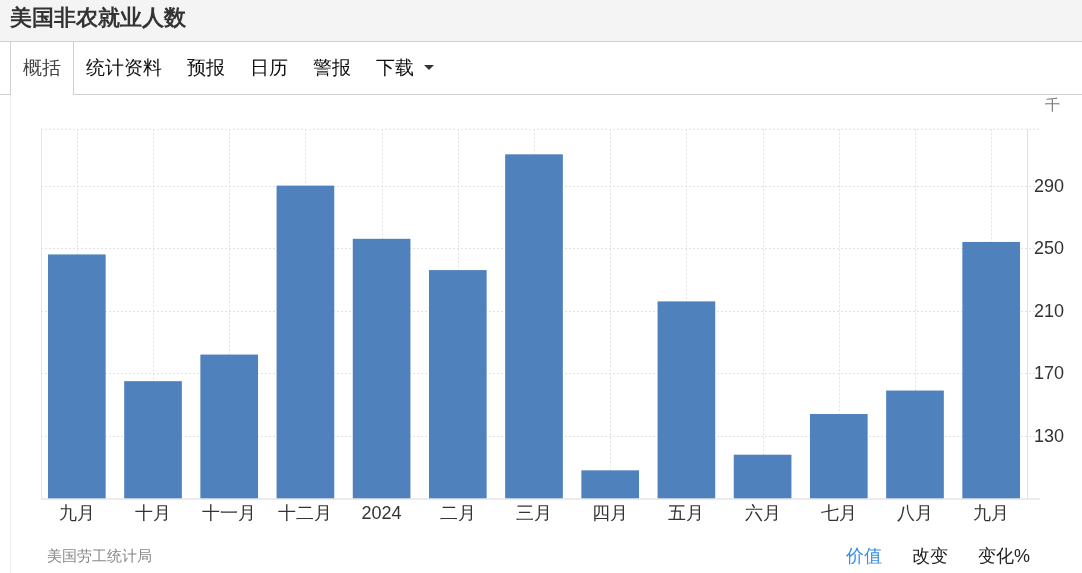 This screenshot has width=1082, height=573. Describe the element at coordinates (864, 556) in the screenshot. I see `button-label: 价值` at that location.